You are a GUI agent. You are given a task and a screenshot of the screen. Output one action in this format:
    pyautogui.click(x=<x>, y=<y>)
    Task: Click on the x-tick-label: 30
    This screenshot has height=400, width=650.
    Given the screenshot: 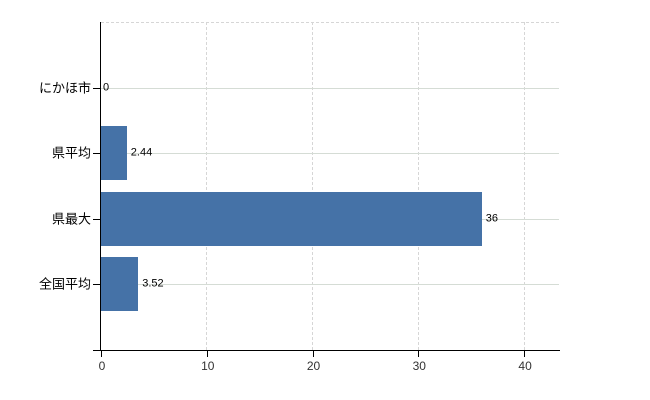 What is the action you would take?
    pyautogui.click(x=419, y=366)
    